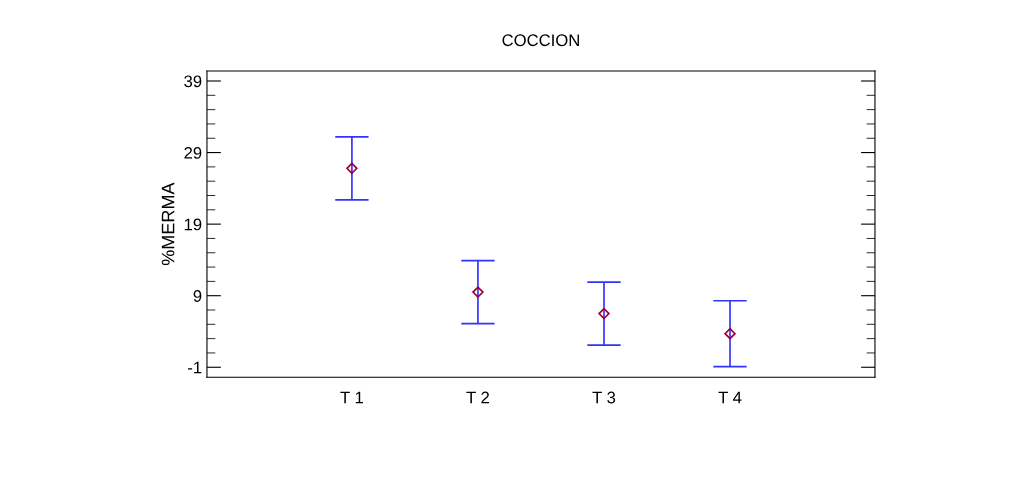  What do you see at coordinates (730, 397) in the screenshot?
I see `x-tick-label: T 4` at bounding box center [730, 397].